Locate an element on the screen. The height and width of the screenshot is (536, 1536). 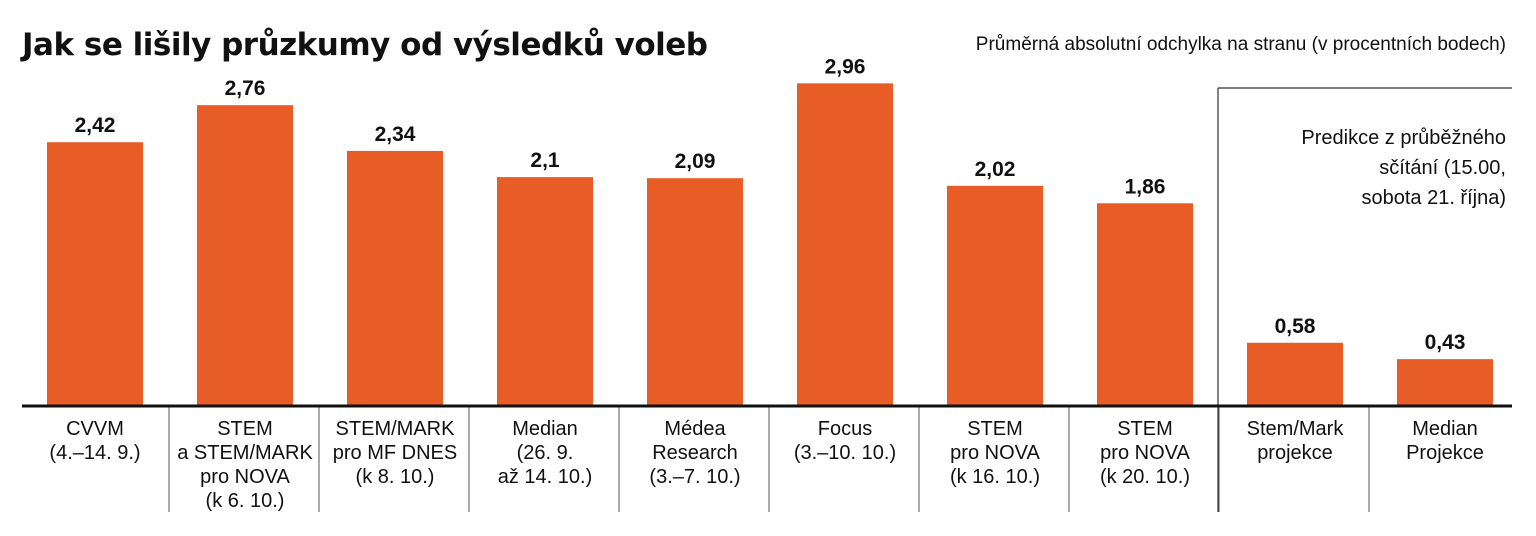
data-label-5: 2,09 is located at coordinates (695, 161).